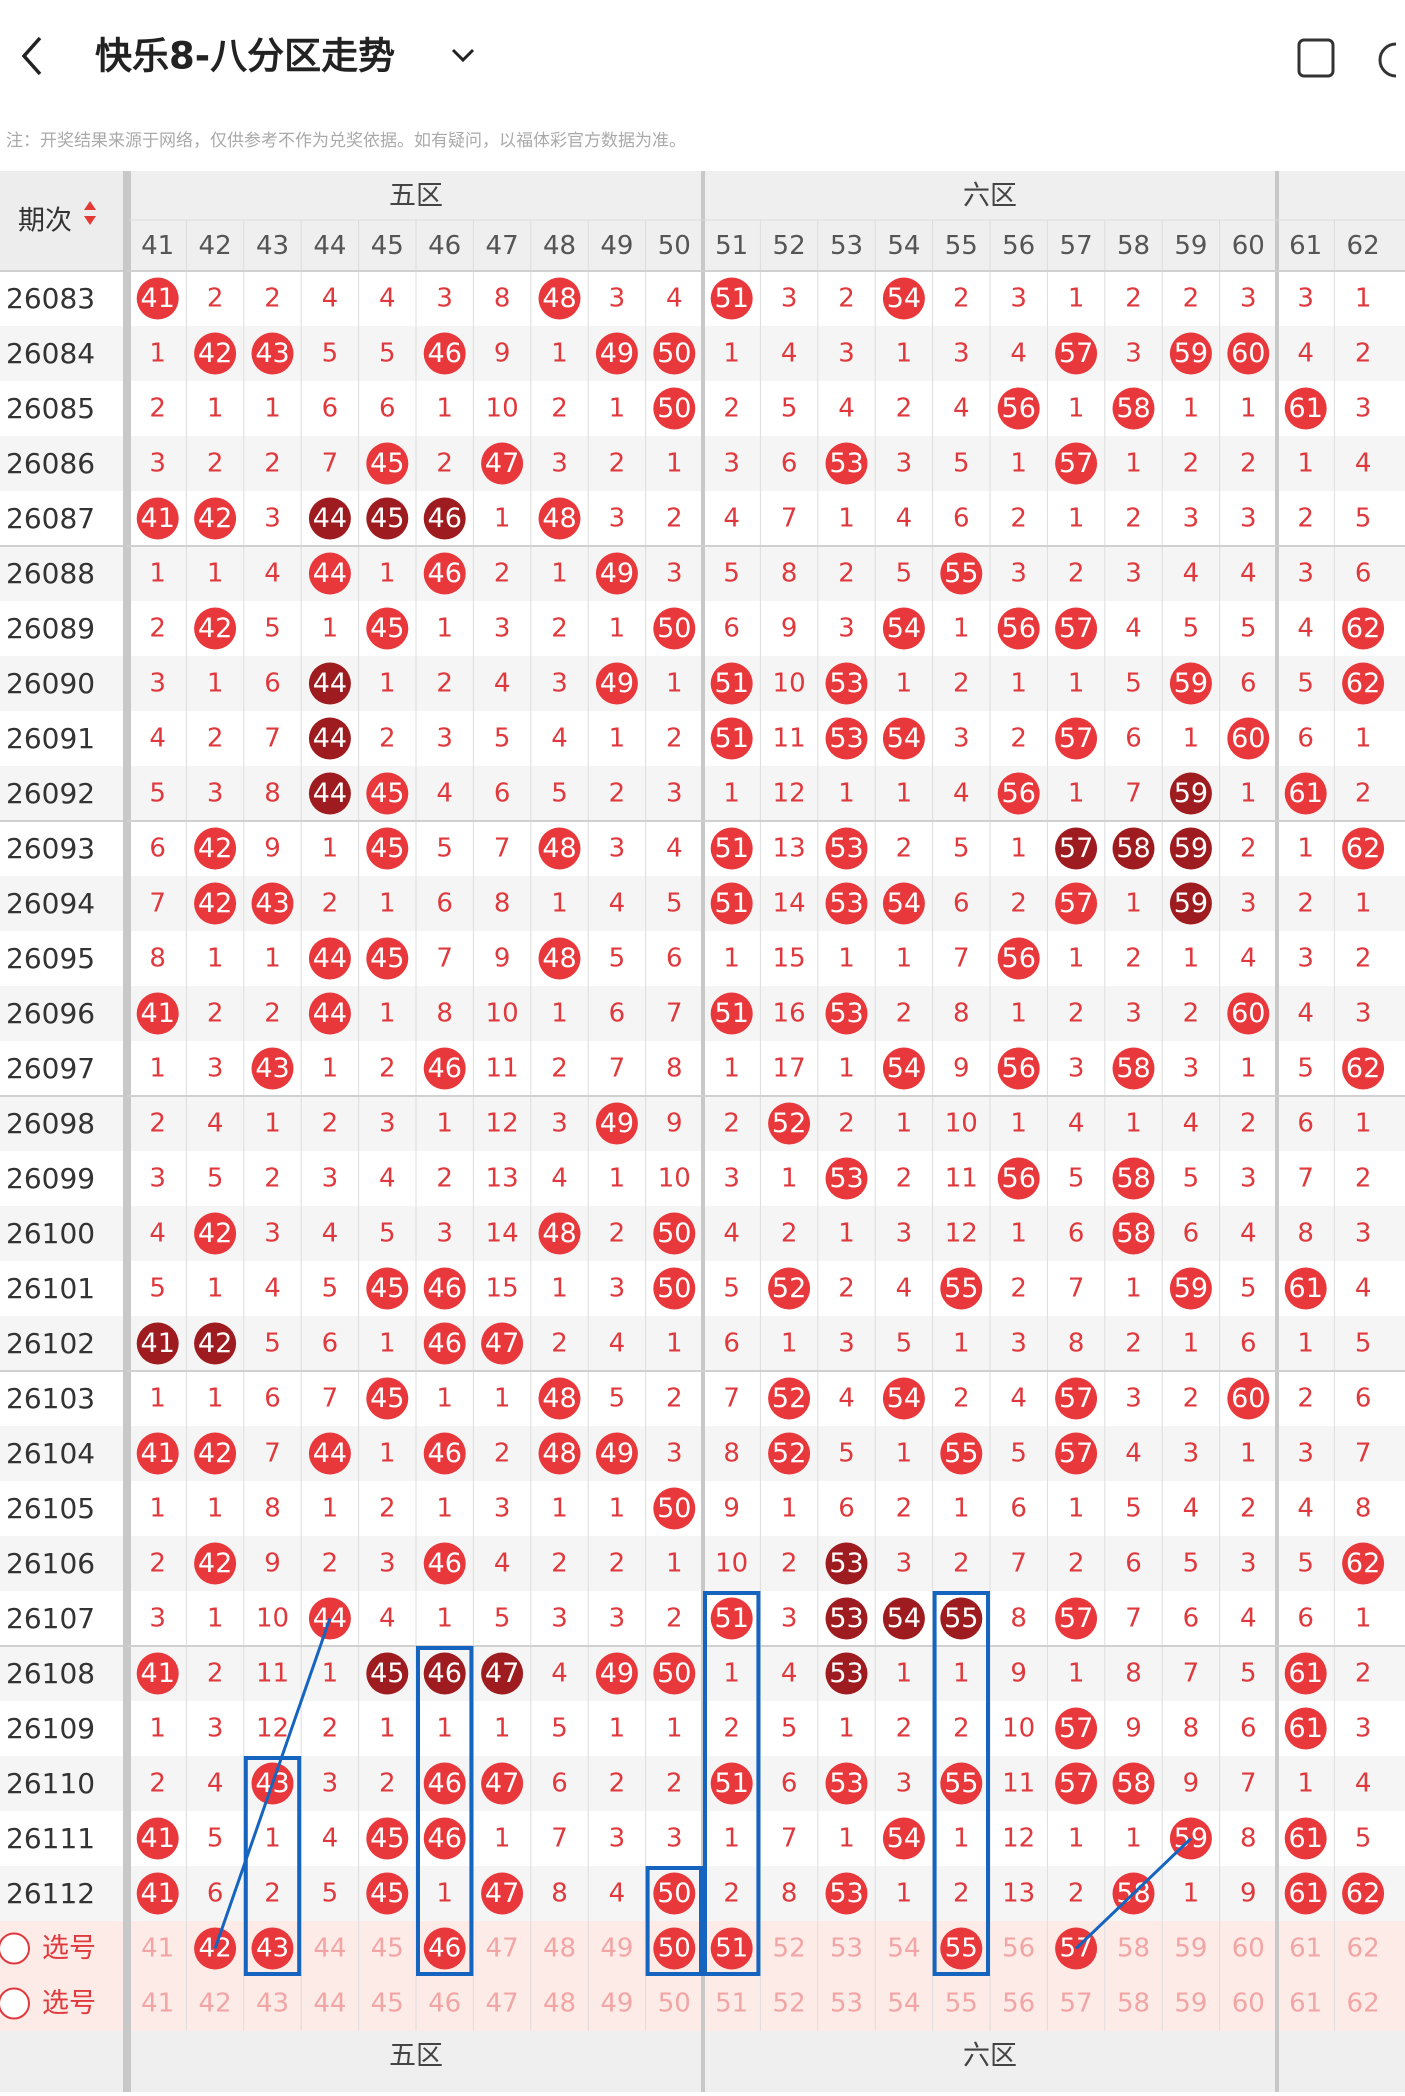 The height and width of the screenshot is (2096, 1405). I want to click on back-button, so click(31, 56).